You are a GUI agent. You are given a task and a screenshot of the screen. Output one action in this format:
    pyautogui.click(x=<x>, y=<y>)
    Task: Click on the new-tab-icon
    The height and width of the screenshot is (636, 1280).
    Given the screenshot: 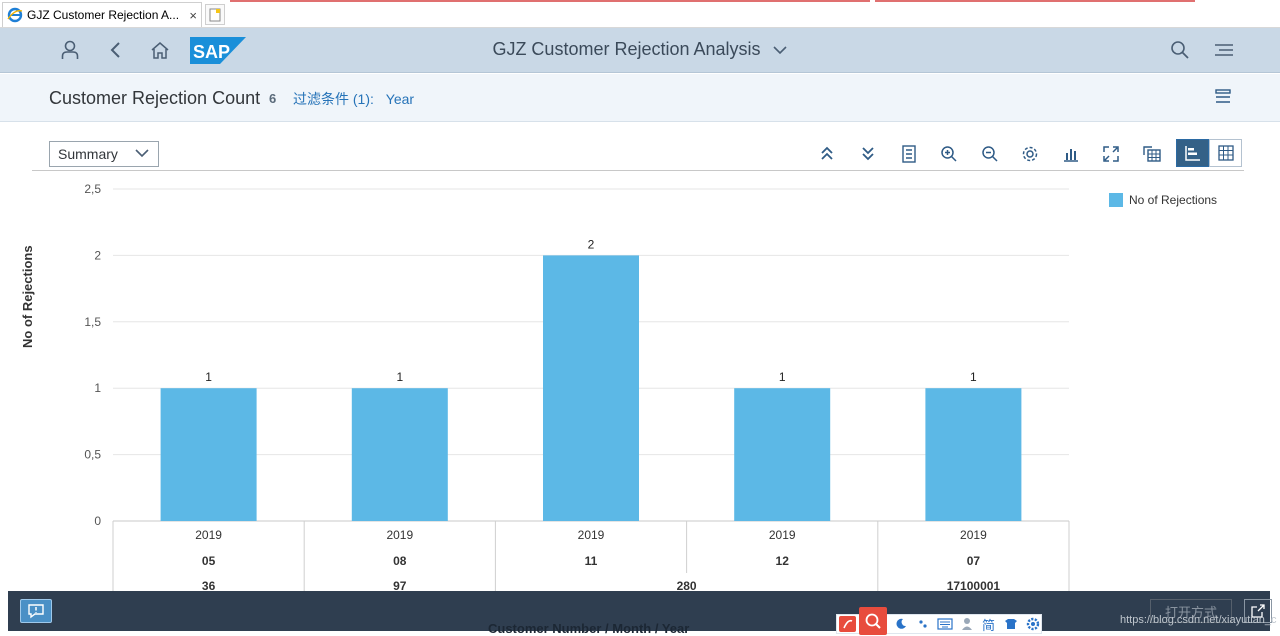 What is the action you would take?
    pyautogui.click(x=215, y=14)
    